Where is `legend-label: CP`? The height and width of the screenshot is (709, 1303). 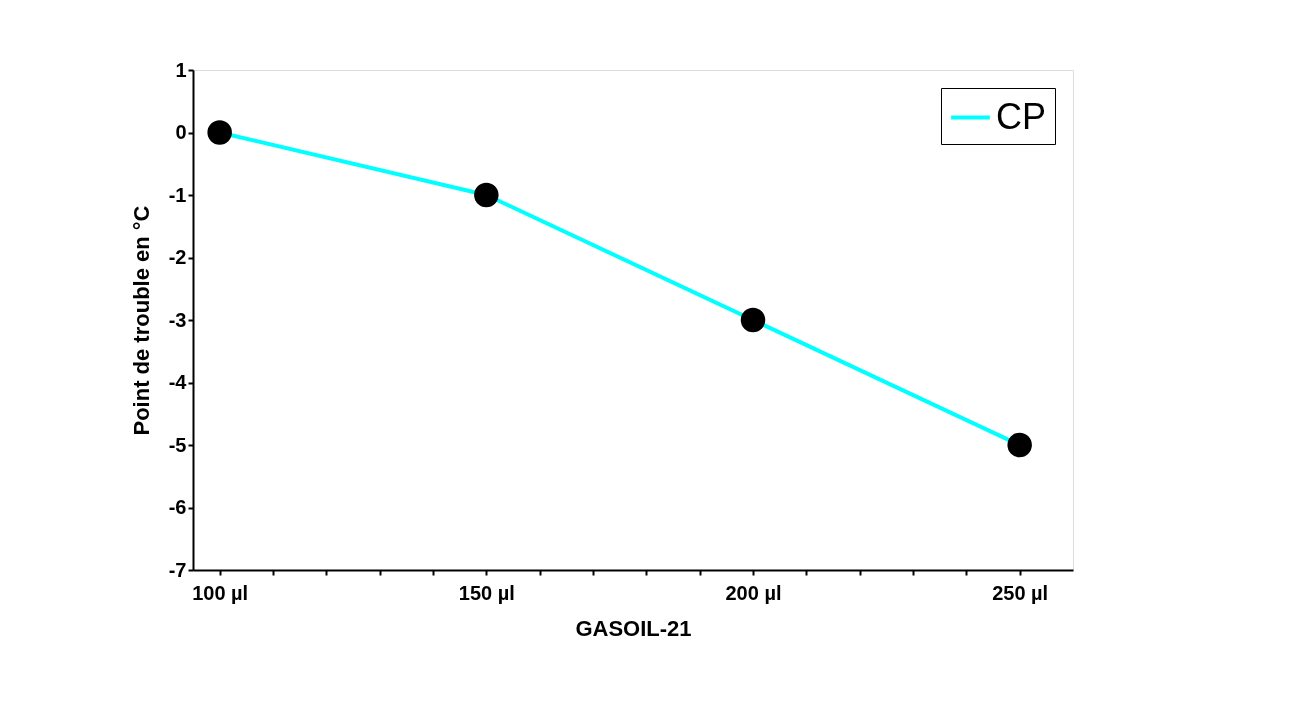
legend-label: CP is located at coordinates (1021, 116).